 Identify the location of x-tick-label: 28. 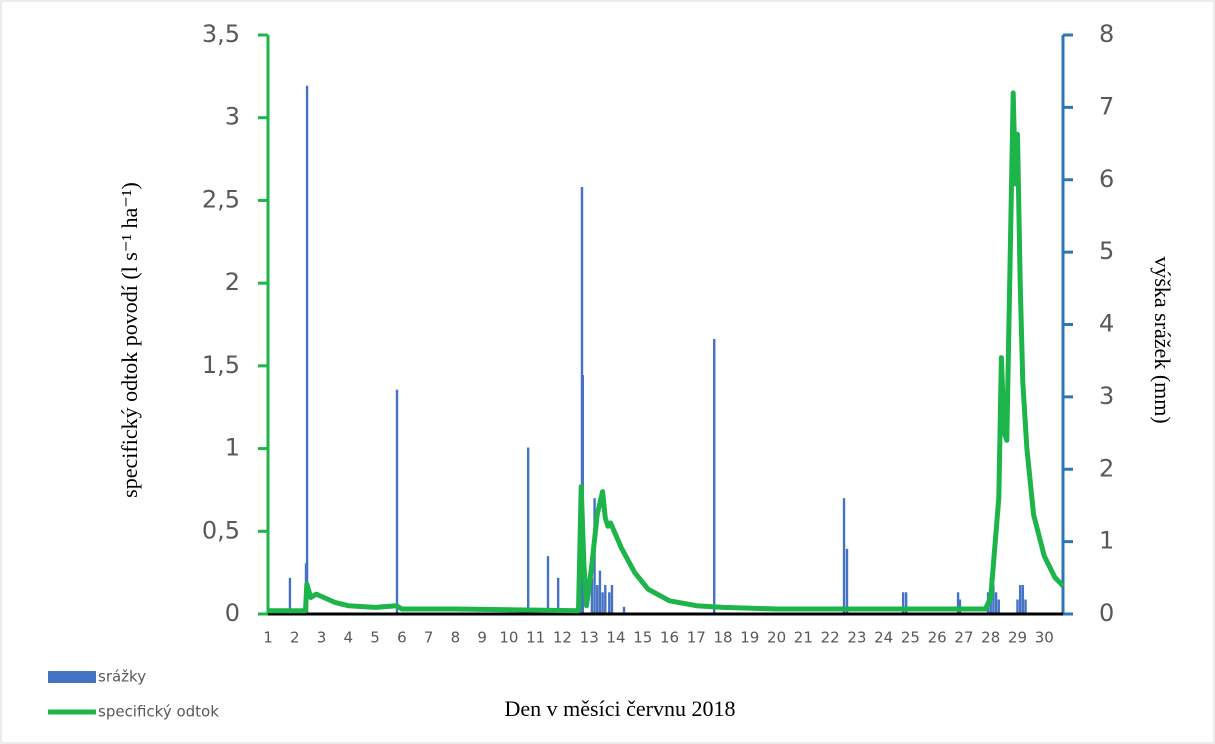
(990, 638).